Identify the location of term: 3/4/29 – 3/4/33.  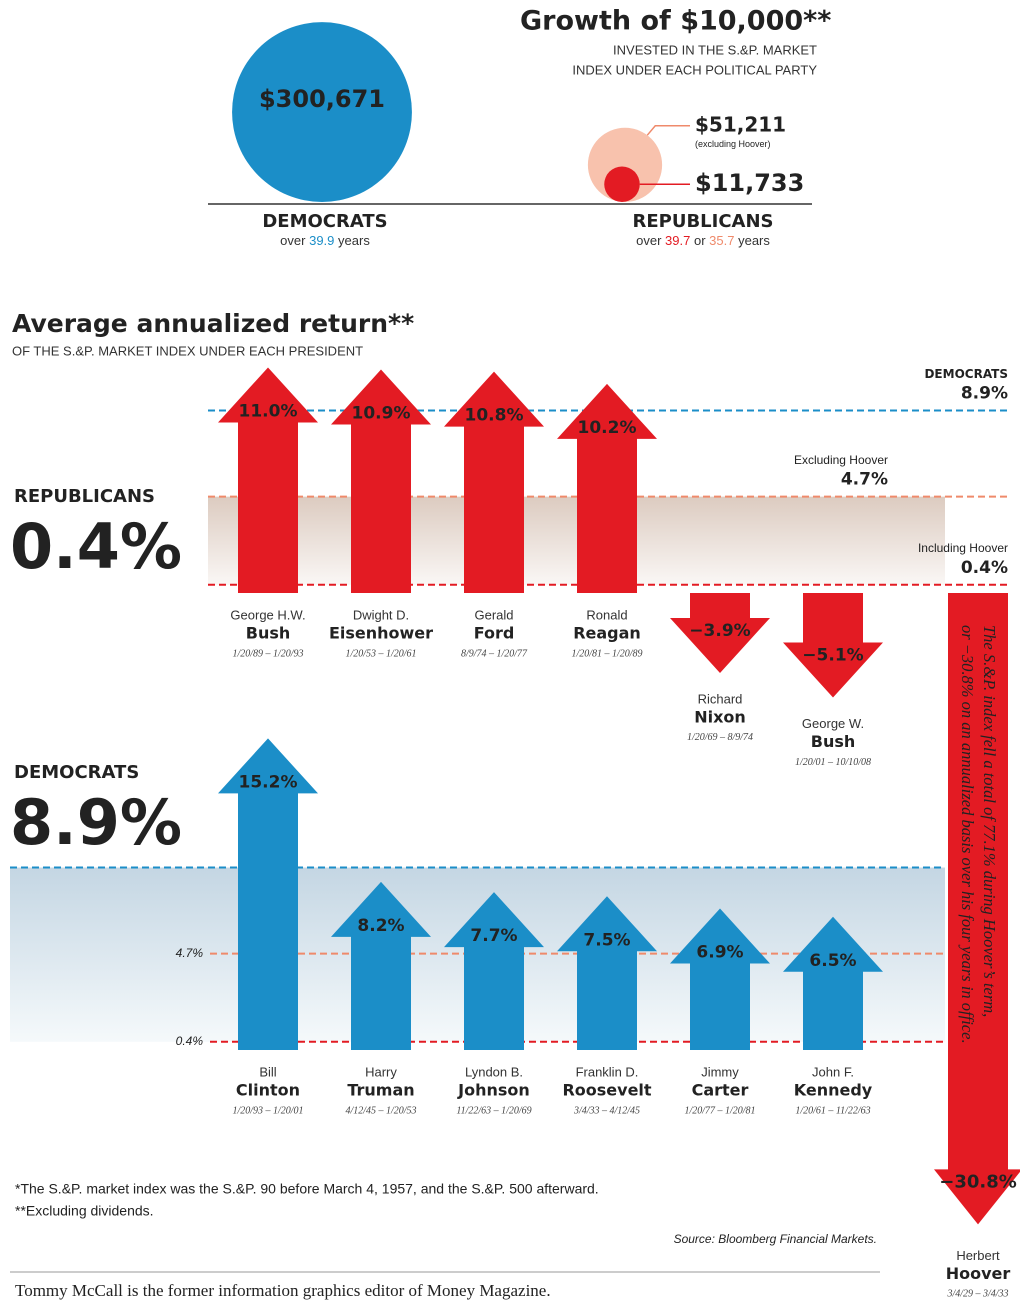
(977, 1294).